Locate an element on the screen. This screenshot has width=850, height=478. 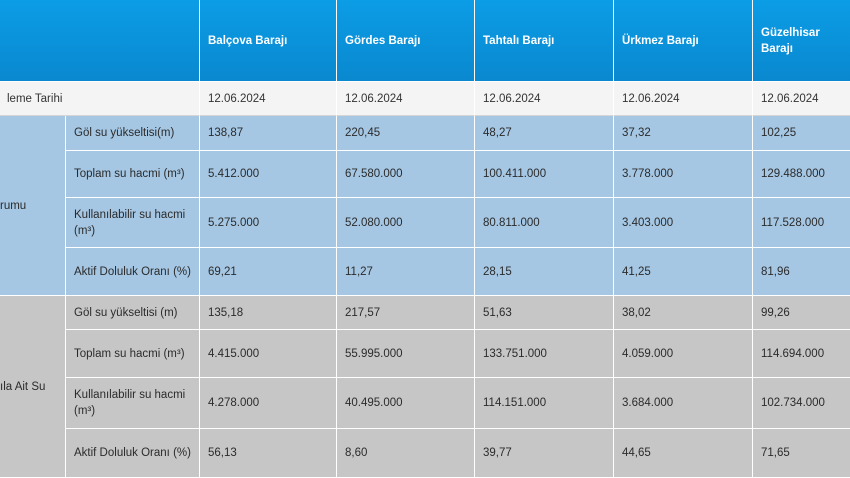
header-dam-tahtali: Tahtalı Barajı is located at coordinates (544, 41).